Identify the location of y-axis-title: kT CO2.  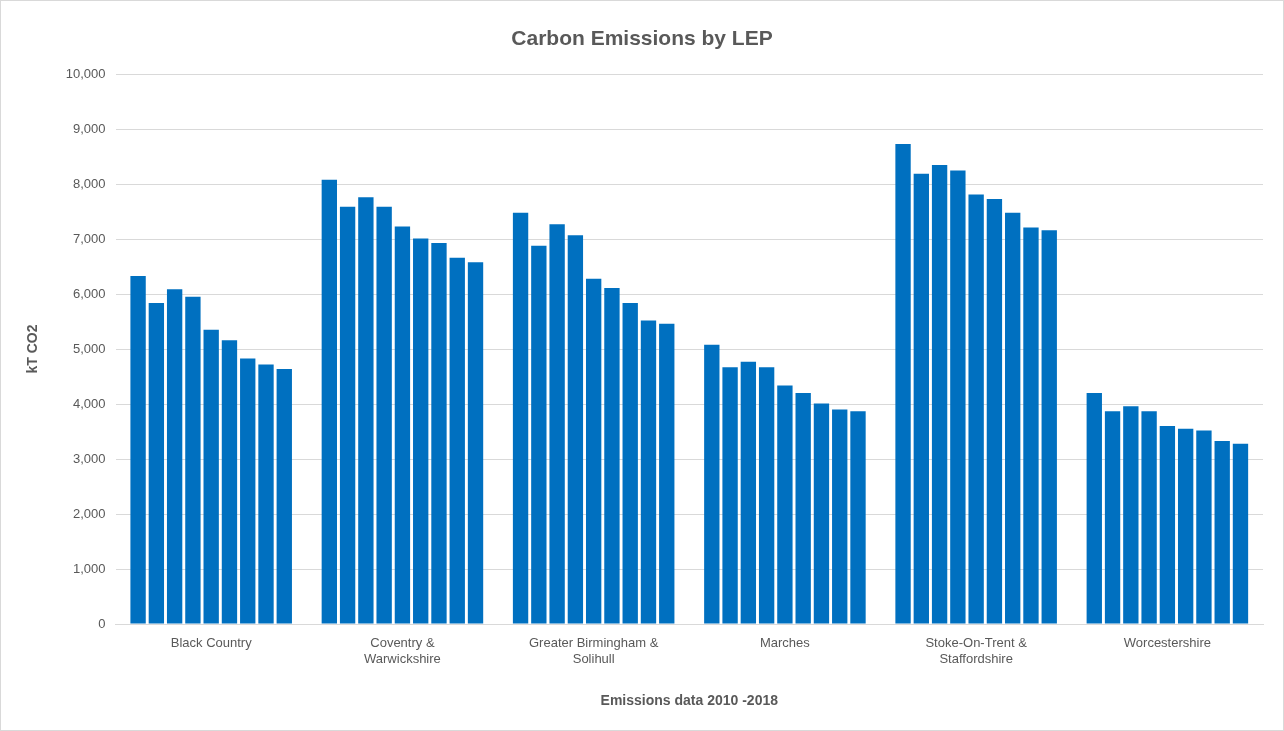
(32, 349).